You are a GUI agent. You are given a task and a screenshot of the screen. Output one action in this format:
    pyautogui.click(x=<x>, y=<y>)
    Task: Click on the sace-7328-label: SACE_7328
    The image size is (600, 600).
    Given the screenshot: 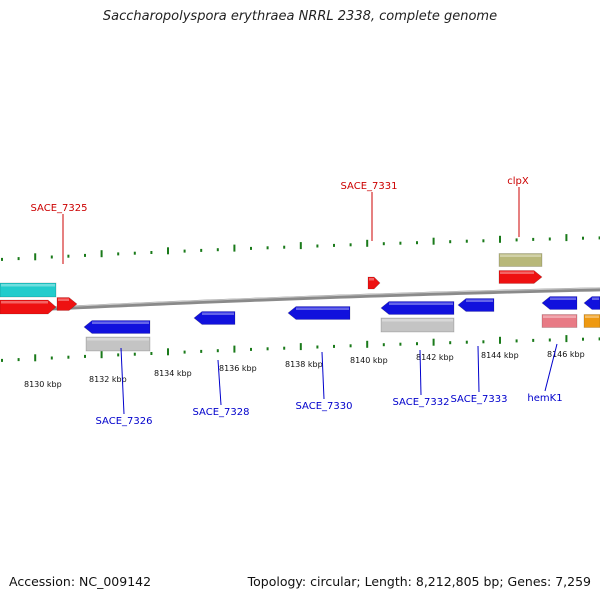 What is the action you would take?
    pyautogui.click(x=221, y=412)
    